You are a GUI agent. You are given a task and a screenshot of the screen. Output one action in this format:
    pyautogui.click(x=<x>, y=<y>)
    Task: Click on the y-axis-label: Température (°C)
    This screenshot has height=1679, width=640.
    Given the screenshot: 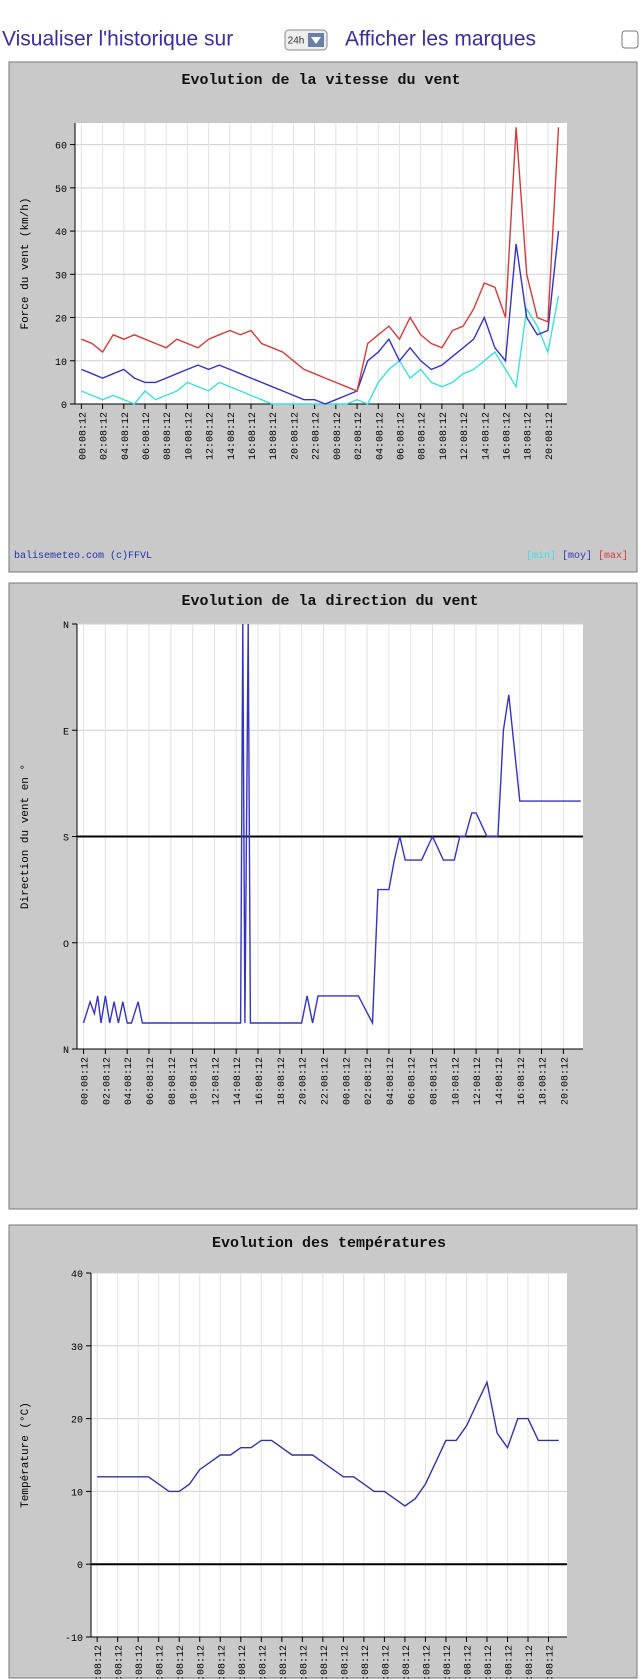 What is the action you would take?
    pyautogui.click(x=26, y=1455)
    